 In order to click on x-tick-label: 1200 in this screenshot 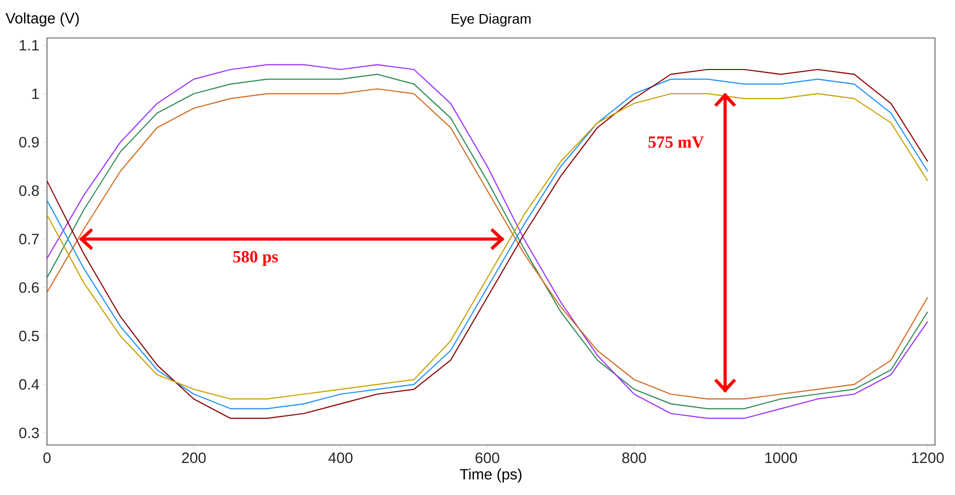, I will do `click(928, 458)`.